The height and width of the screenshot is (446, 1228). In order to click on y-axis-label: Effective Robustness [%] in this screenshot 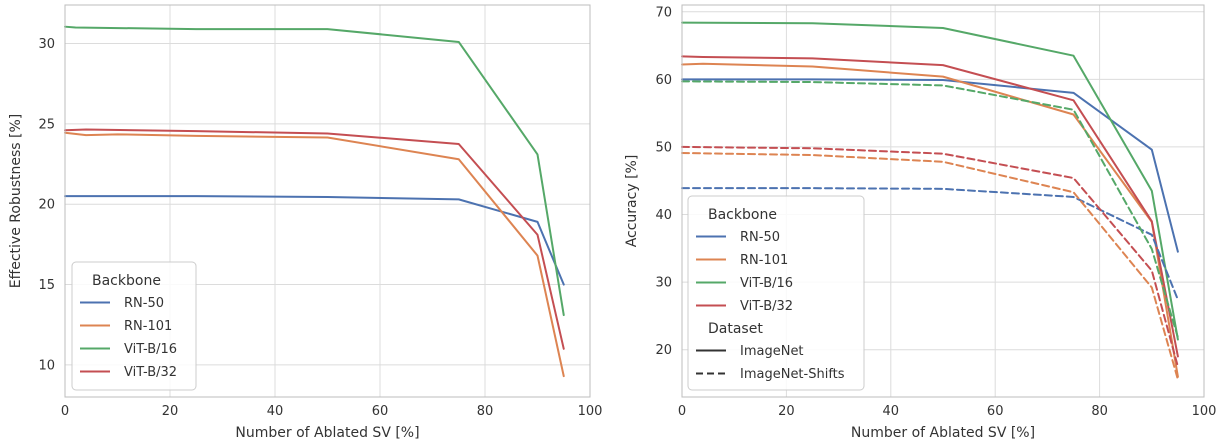, I will do `click(16, 201)`.